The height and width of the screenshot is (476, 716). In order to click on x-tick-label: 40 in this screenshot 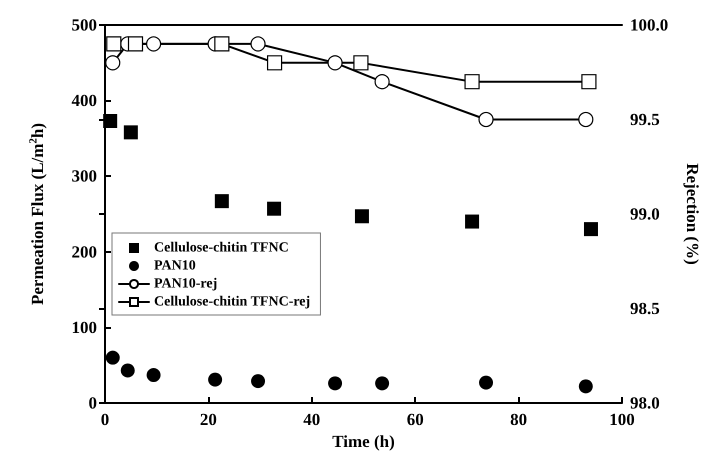, I will do `click(311, 419)`.